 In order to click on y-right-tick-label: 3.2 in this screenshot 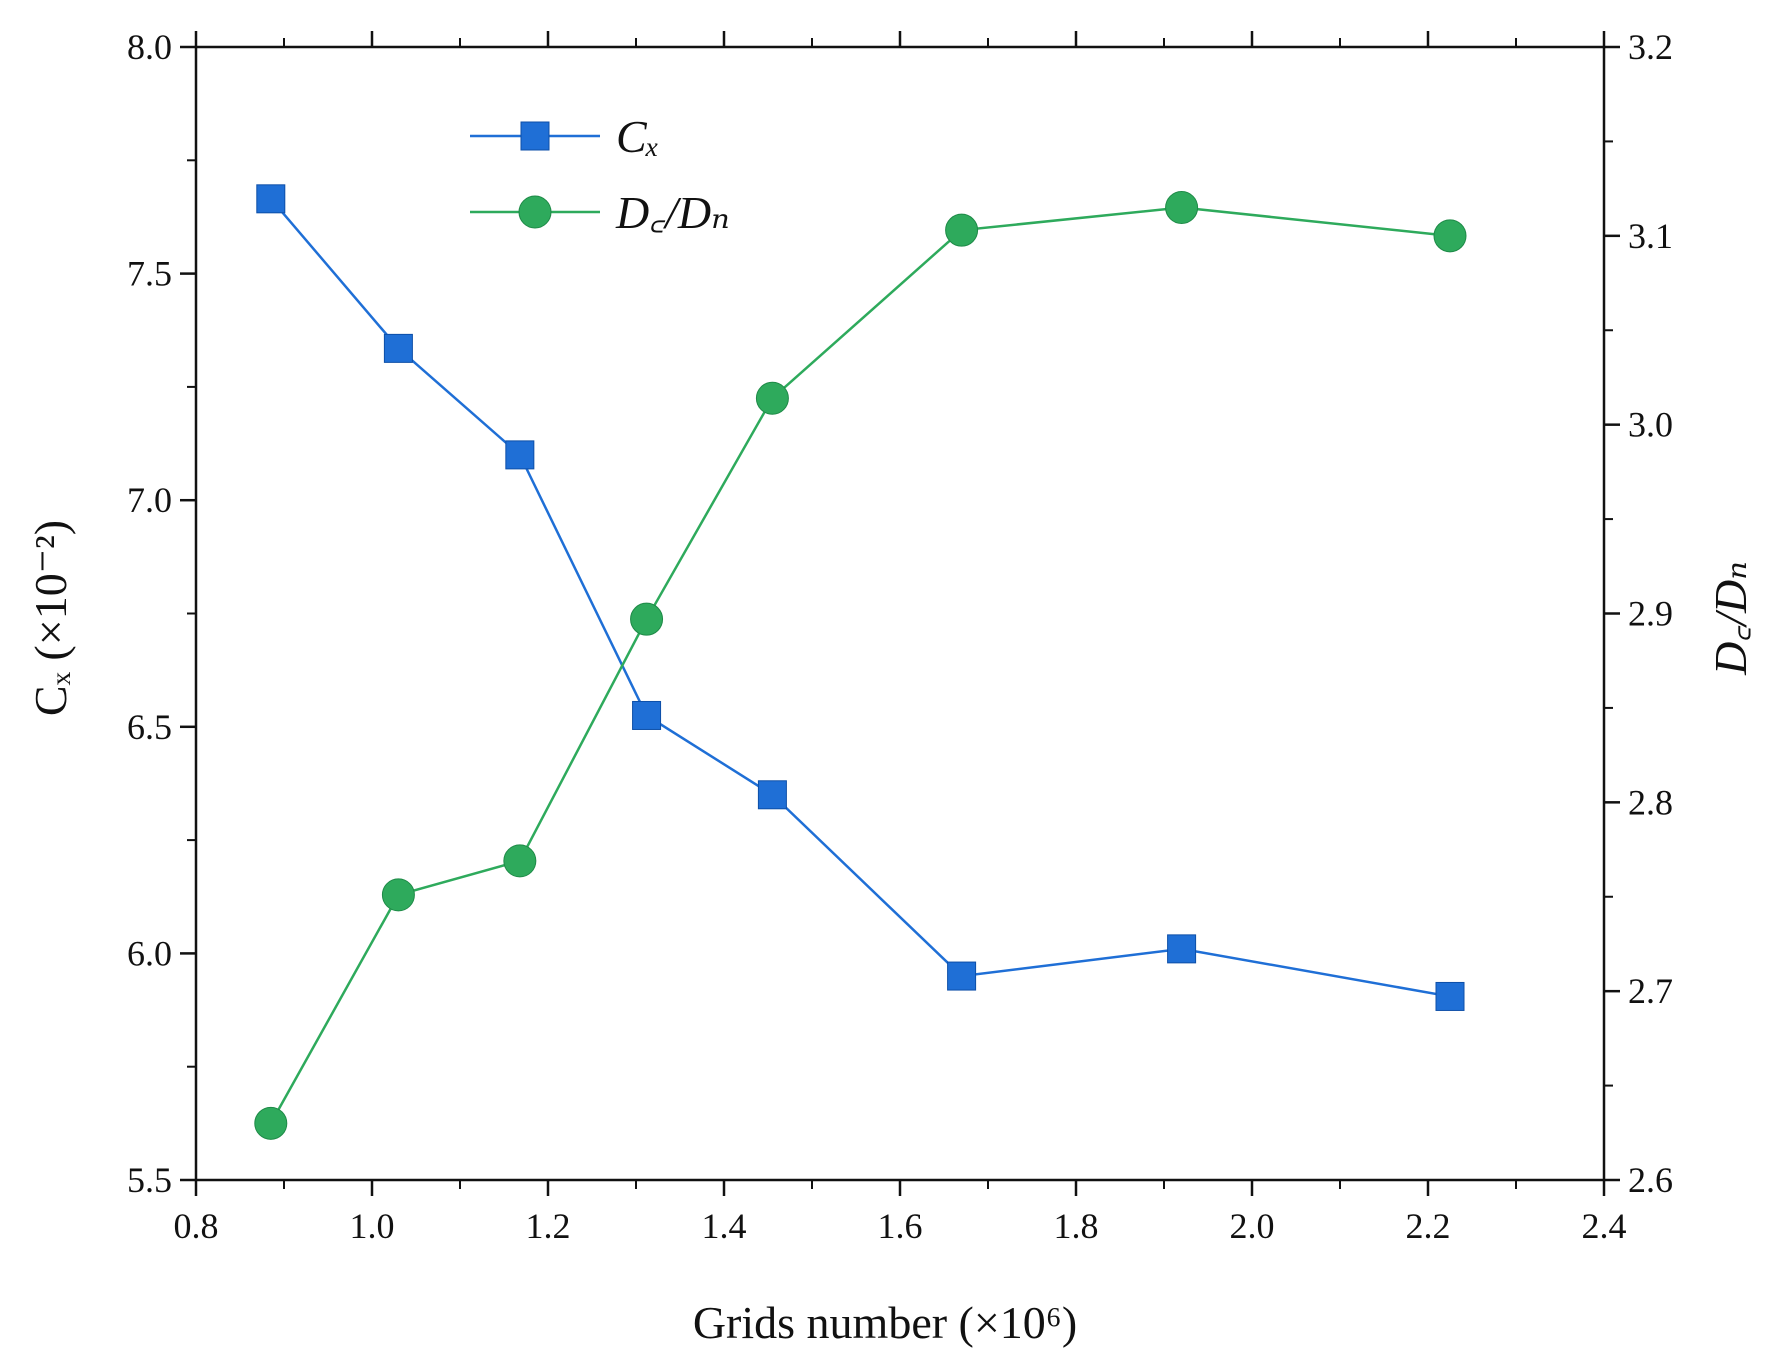, I will do `click(1650, 47)`.